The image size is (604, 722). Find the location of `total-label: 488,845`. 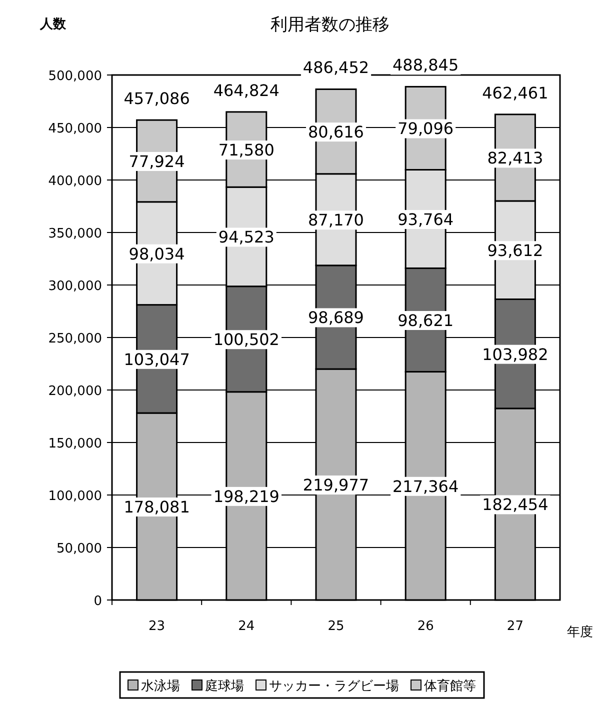

total-label: 488,845 is located at coordinates (425, 65).